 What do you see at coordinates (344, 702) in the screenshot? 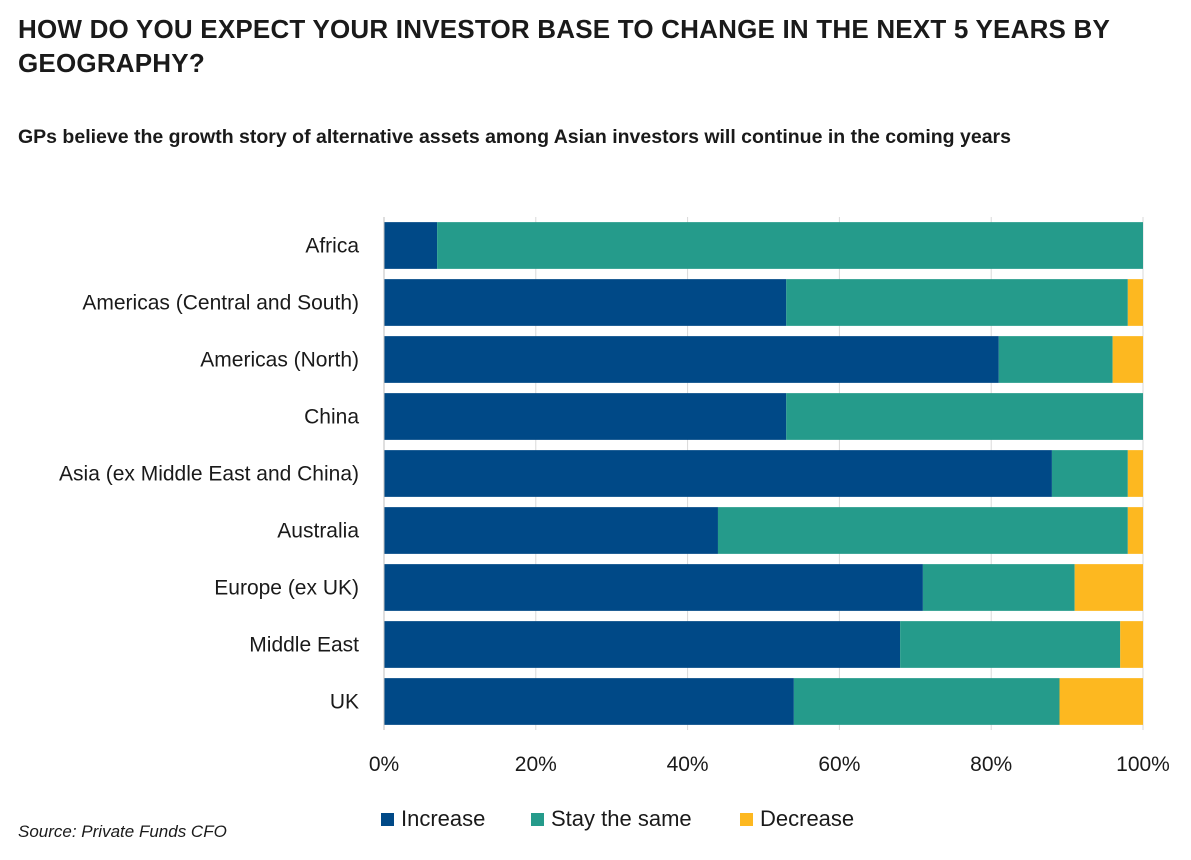
I see `category-label: UK` at bounding box center [344, 702].